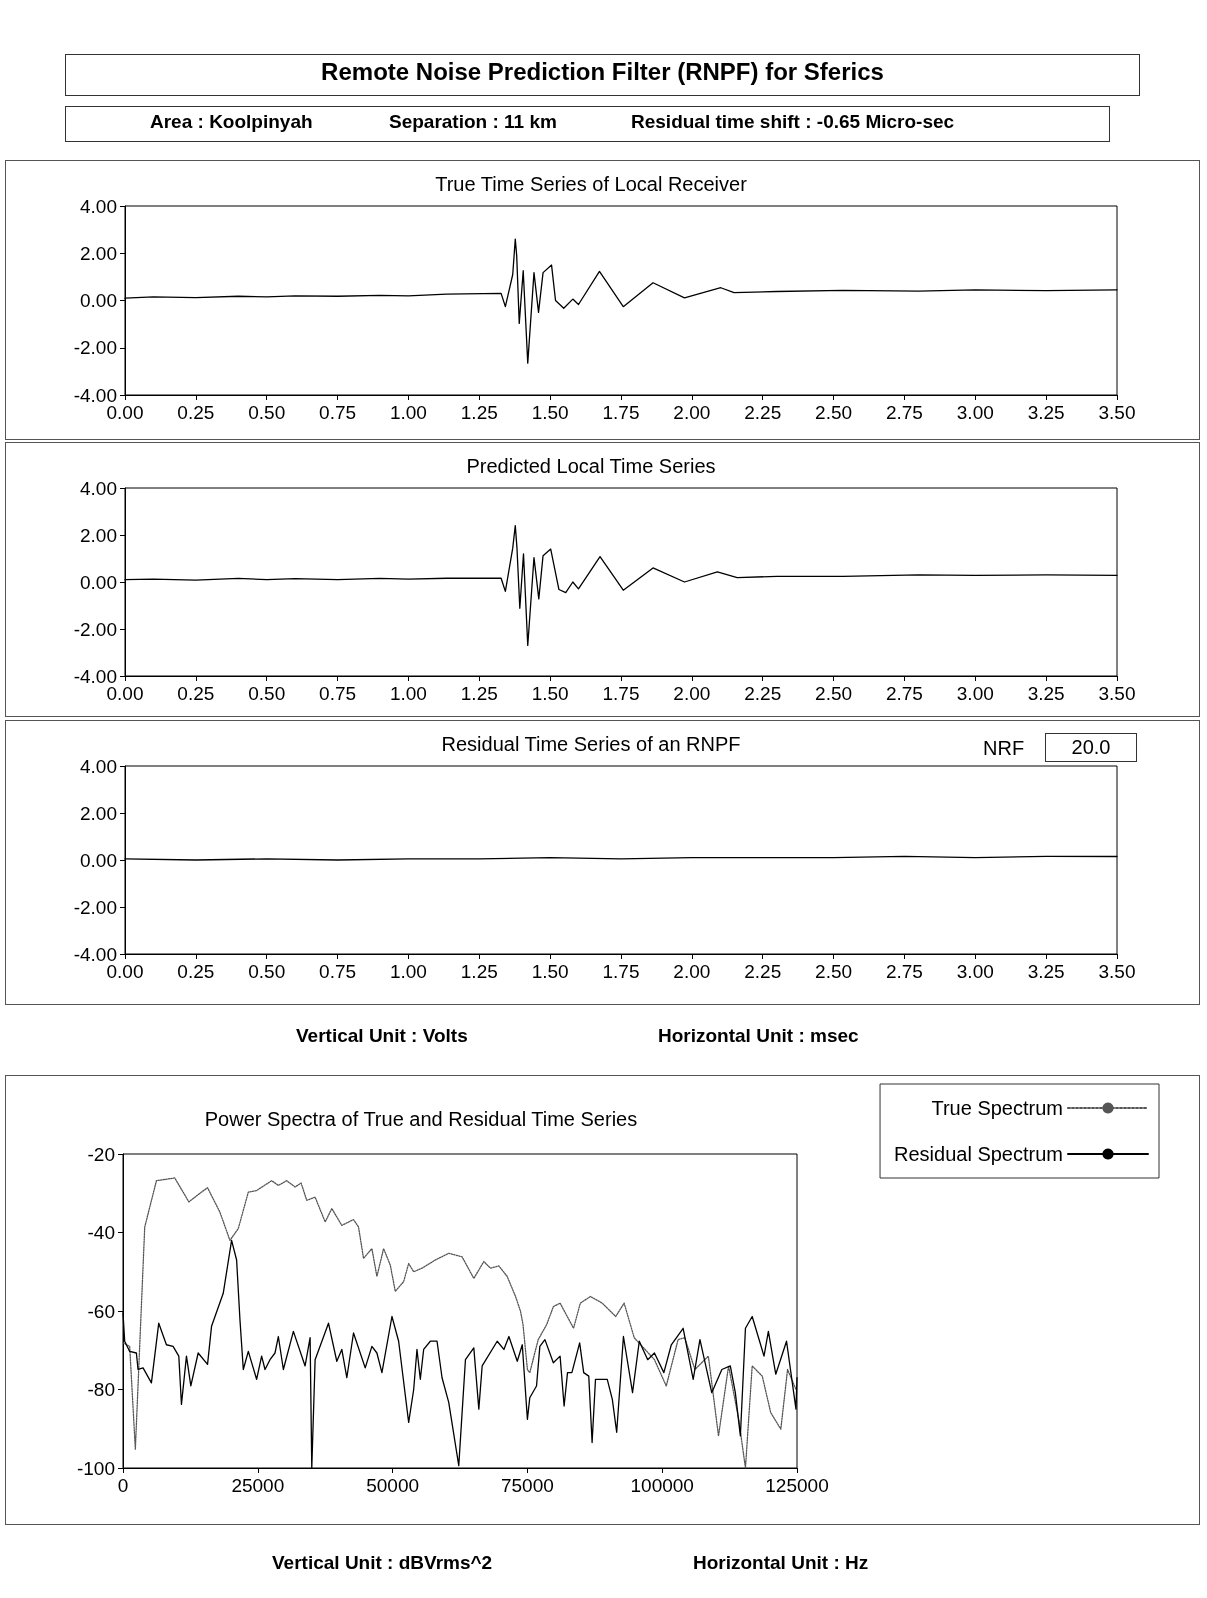 This screenshot has width=1207, height=1598. Describe the element at coordinates (793, 122) in the screenshot. I see `text: Residual time shift : -0.65 Micro-sec` at that location.